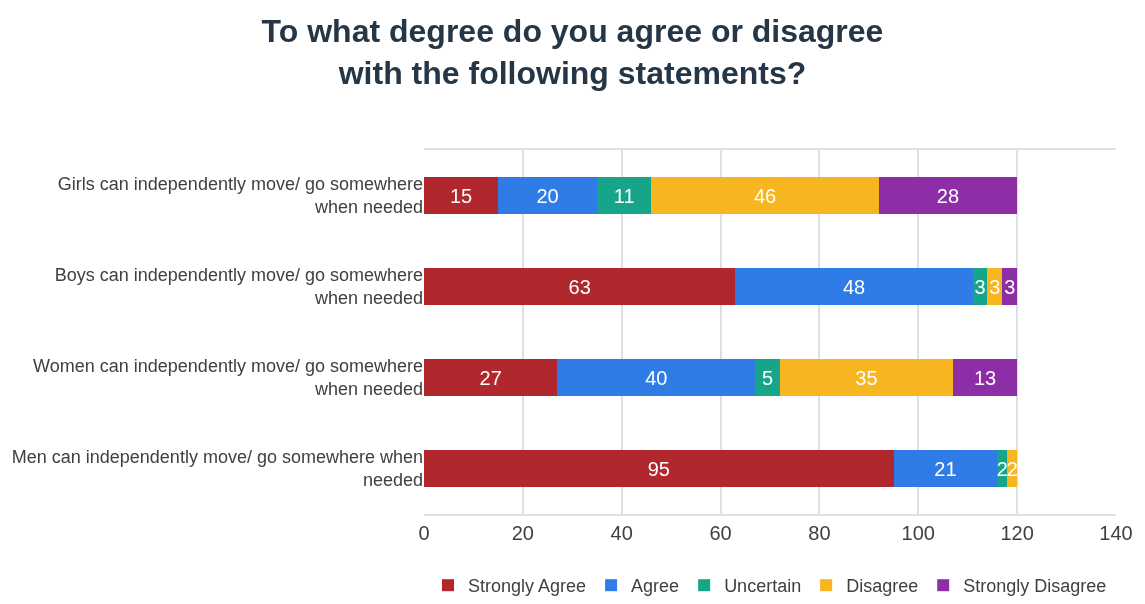 This screenshot has width=1145, height=604. I want to click on data-label: 13, so click(985, 377).